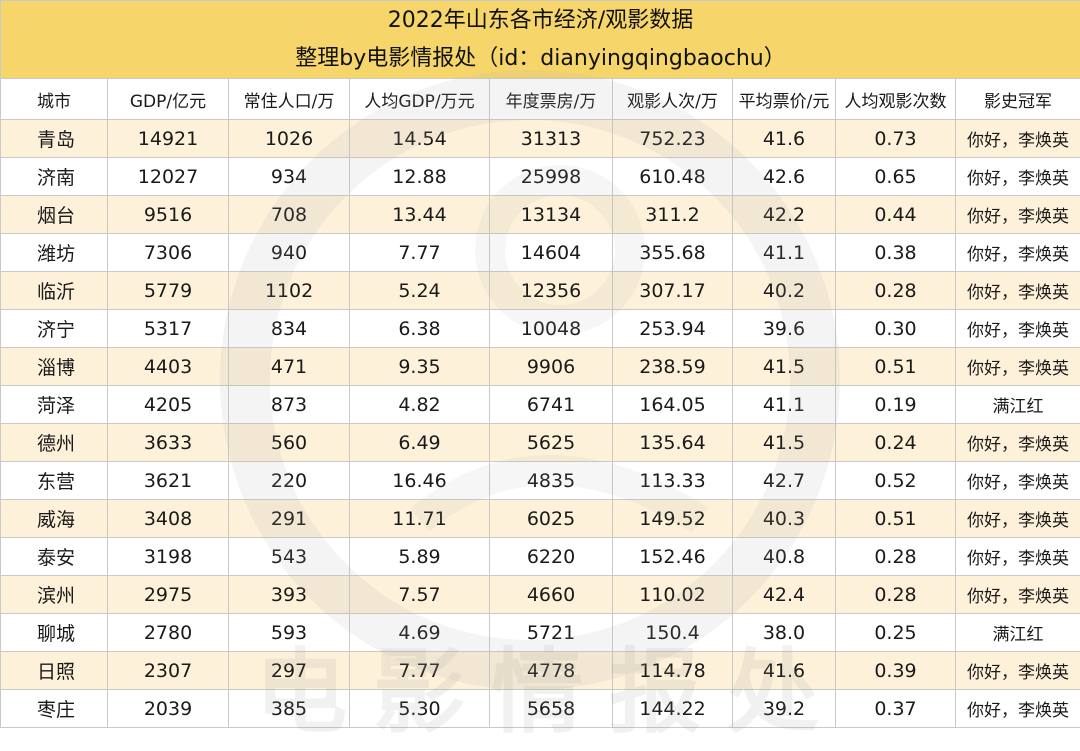  What do you see at coordinates (289, 481) in the screenshot?
I see `table-cell: 220` at bounding box center [289, 481].